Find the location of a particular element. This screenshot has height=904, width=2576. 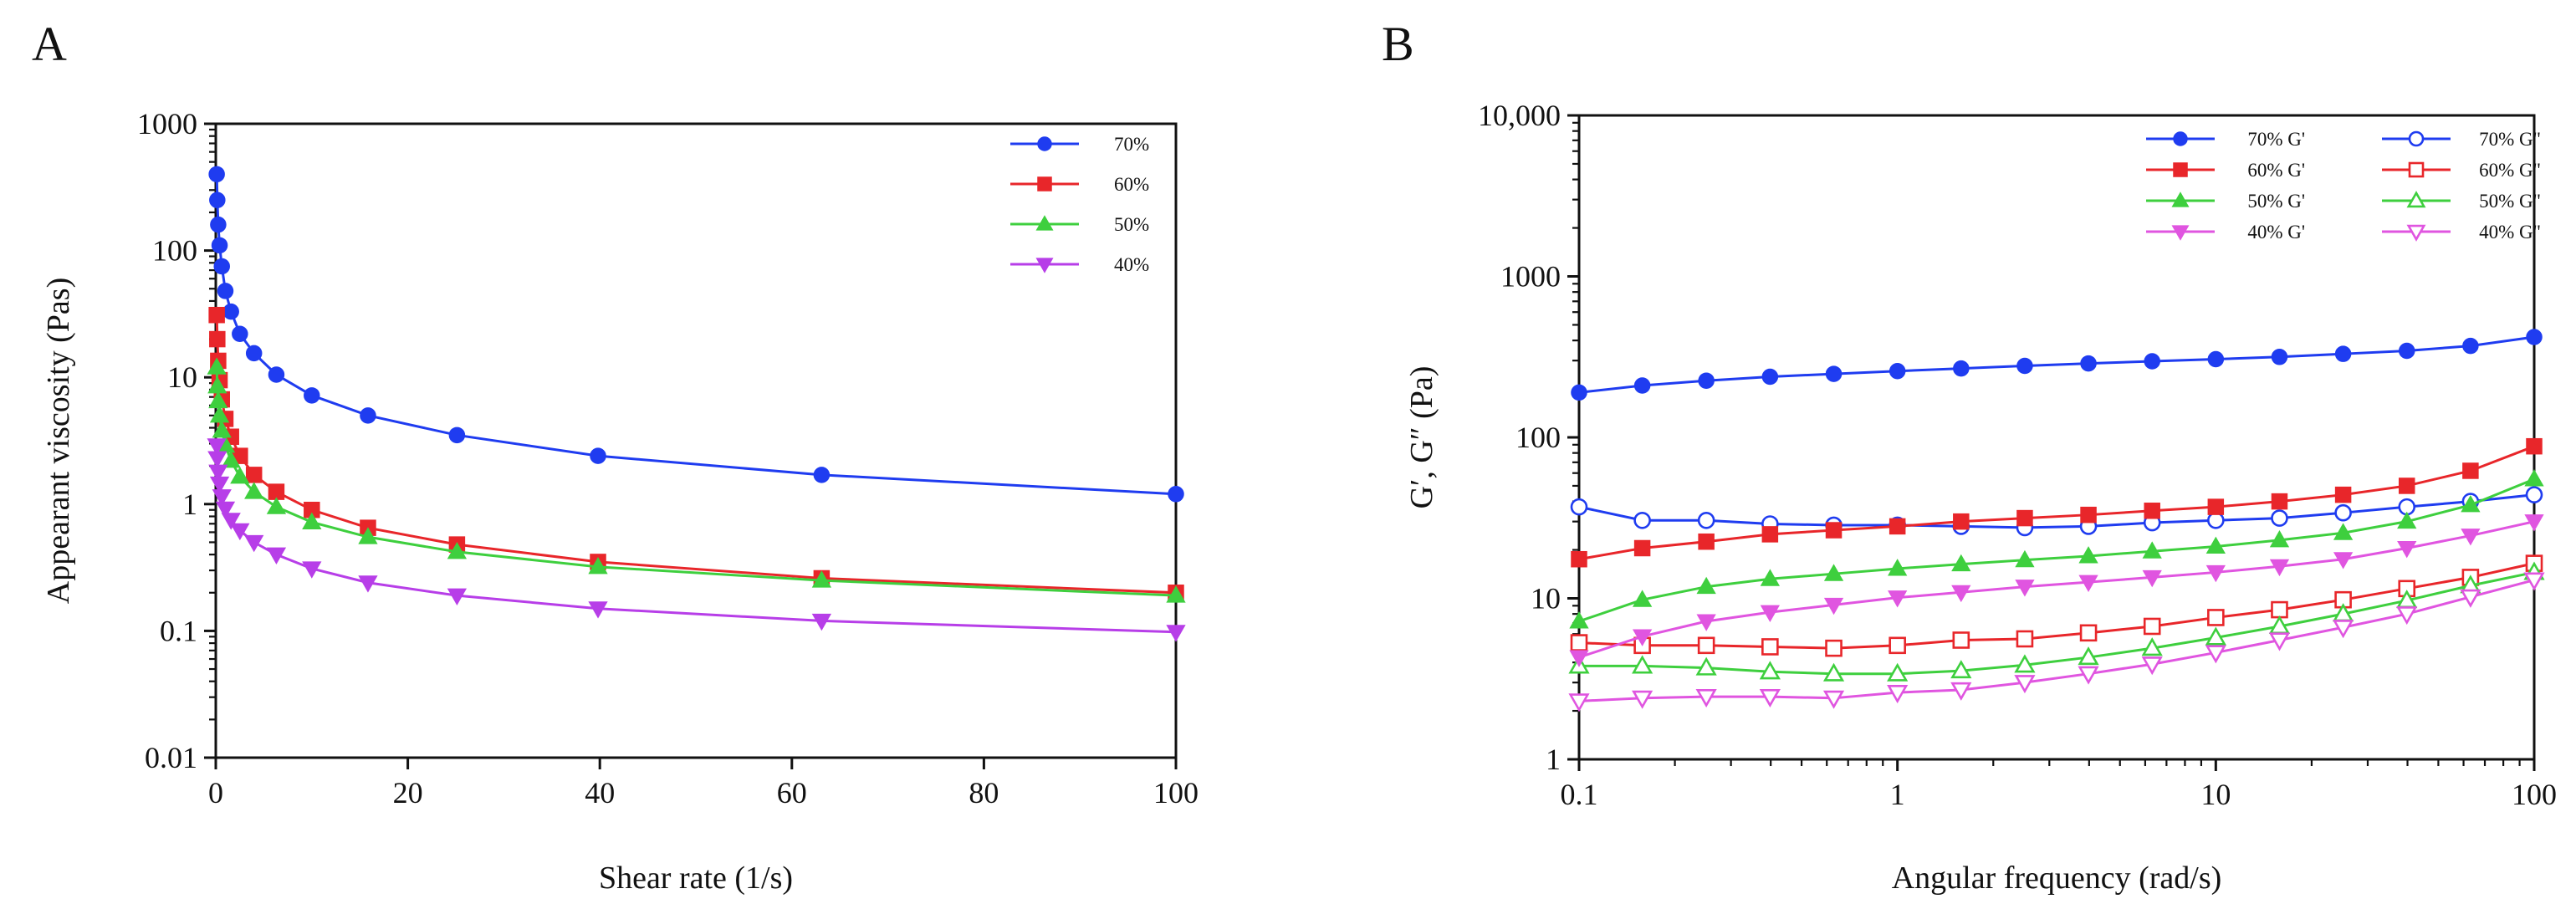

panel-b-series-line-70pct-g is located at coordinates (2056, 364).